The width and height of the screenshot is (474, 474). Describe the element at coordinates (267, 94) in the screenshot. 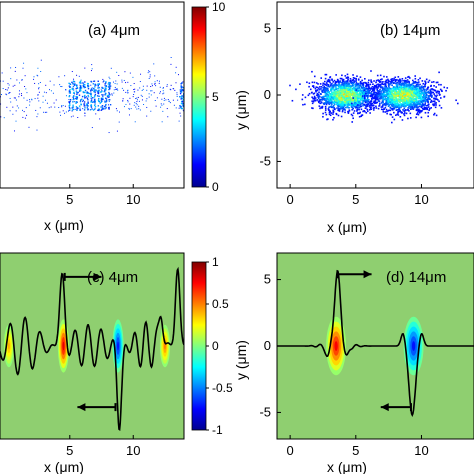

I see `y-tick-label: 0` at that location.